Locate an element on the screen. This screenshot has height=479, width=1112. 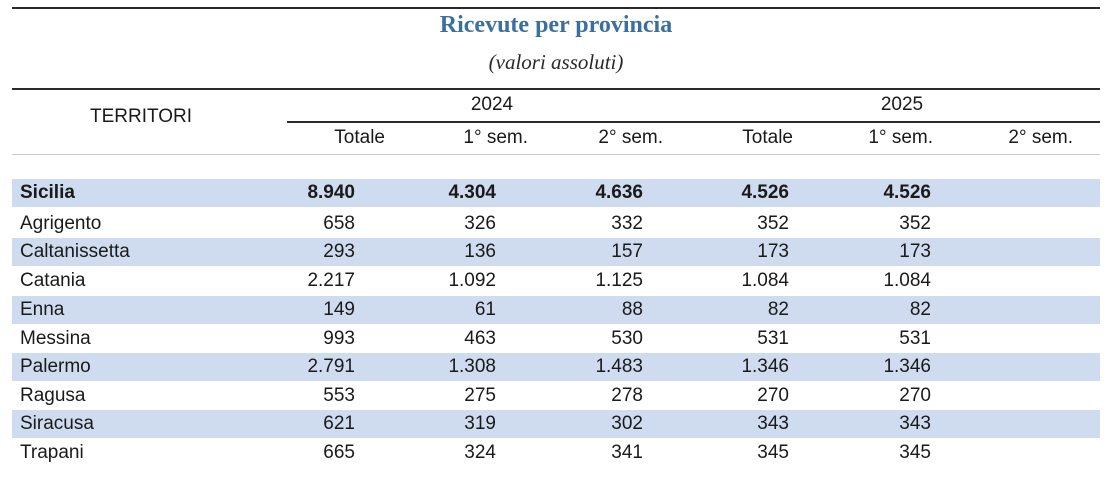
cell-2025-sem1: 1.346 is located at coordinates (907, 366).